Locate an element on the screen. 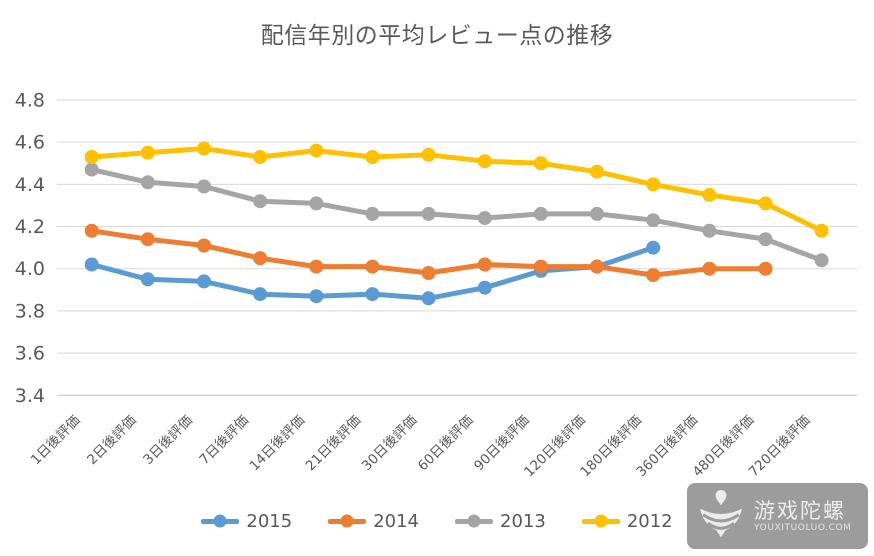 This screenshot has height=556, width=874. legend-item-2015: 2015 is located at coordinates (246, 521).